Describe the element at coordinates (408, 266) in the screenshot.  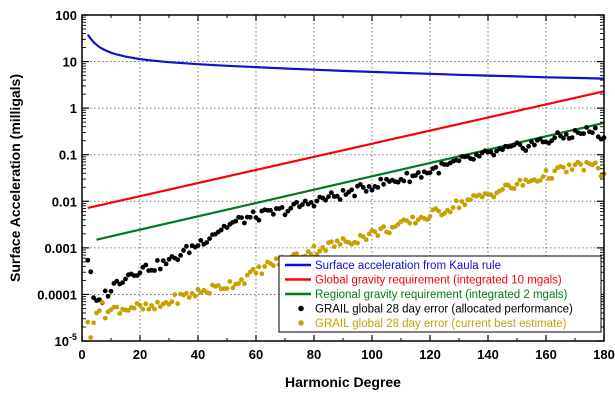
I see `legend-label: Surface acceleration from Kaula rule` at that location.